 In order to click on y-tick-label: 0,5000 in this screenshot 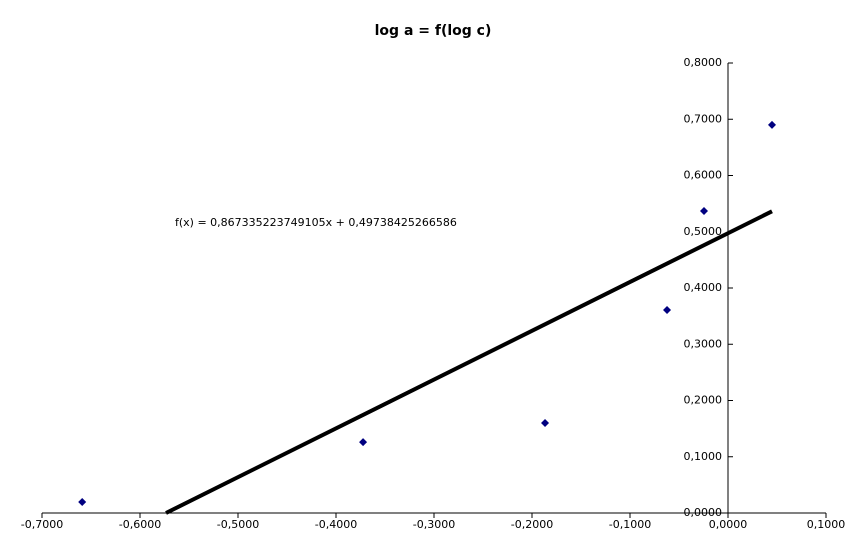, I will do `click(703, 231)`.